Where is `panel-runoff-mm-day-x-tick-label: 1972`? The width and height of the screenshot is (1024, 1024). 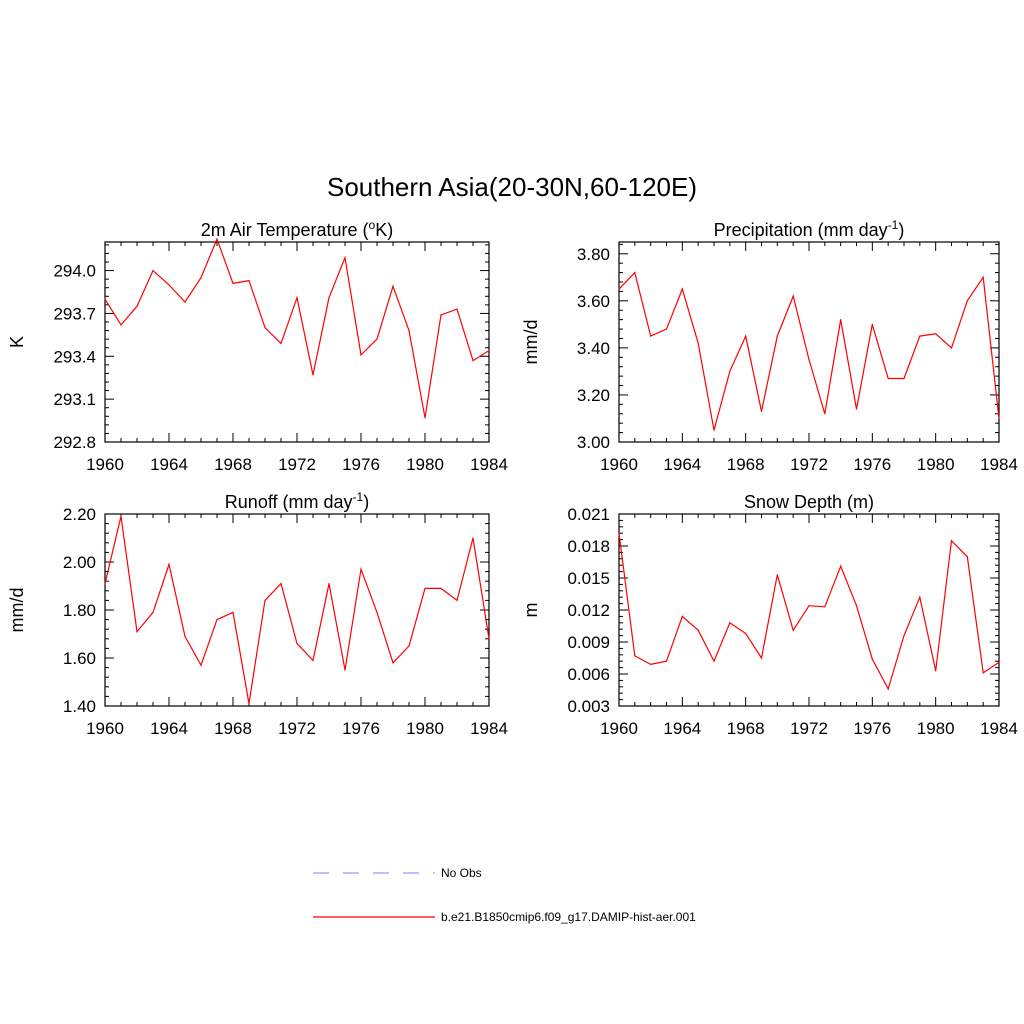 panel-runoff-mm-day-x-tick-label: 1972 is located at coordinates (297, 728).